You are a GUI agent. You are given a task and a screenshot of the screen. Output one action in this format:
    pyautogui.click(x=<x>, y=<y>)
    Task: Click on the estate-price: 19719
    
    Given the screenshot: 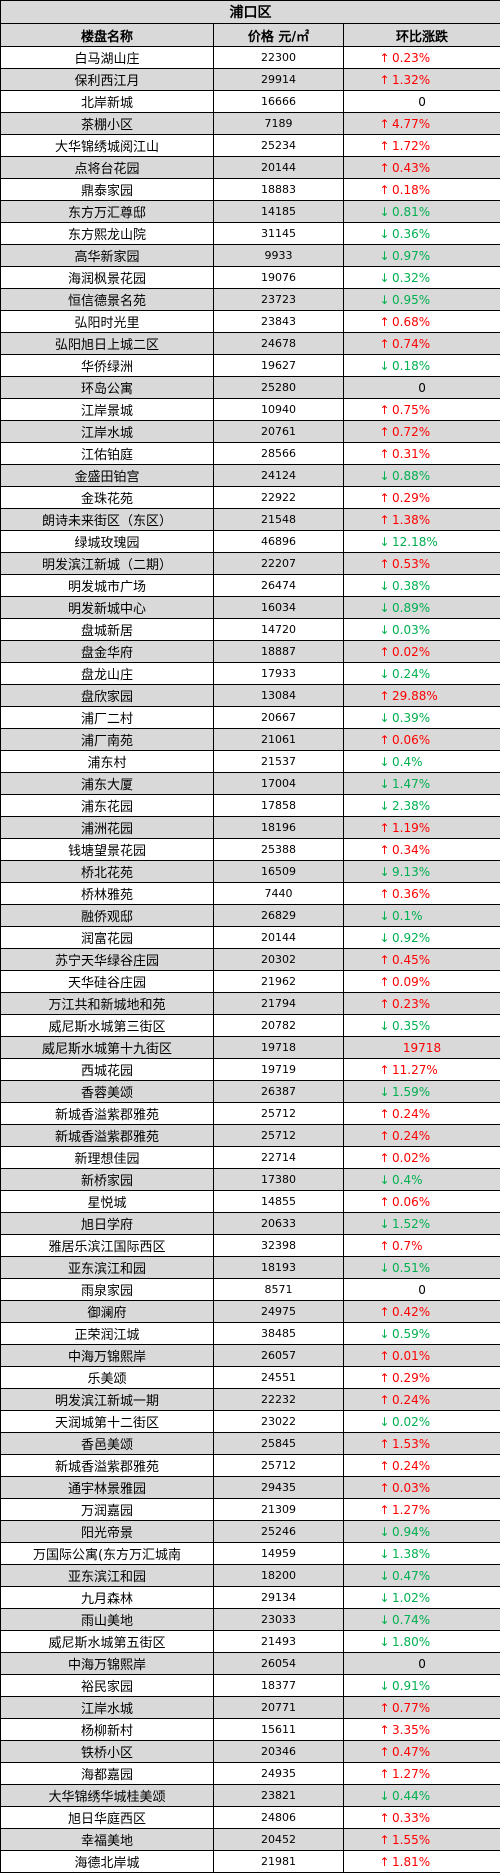 What is the action you would take?
    pyautogui.click(x=279, y=1070)
    